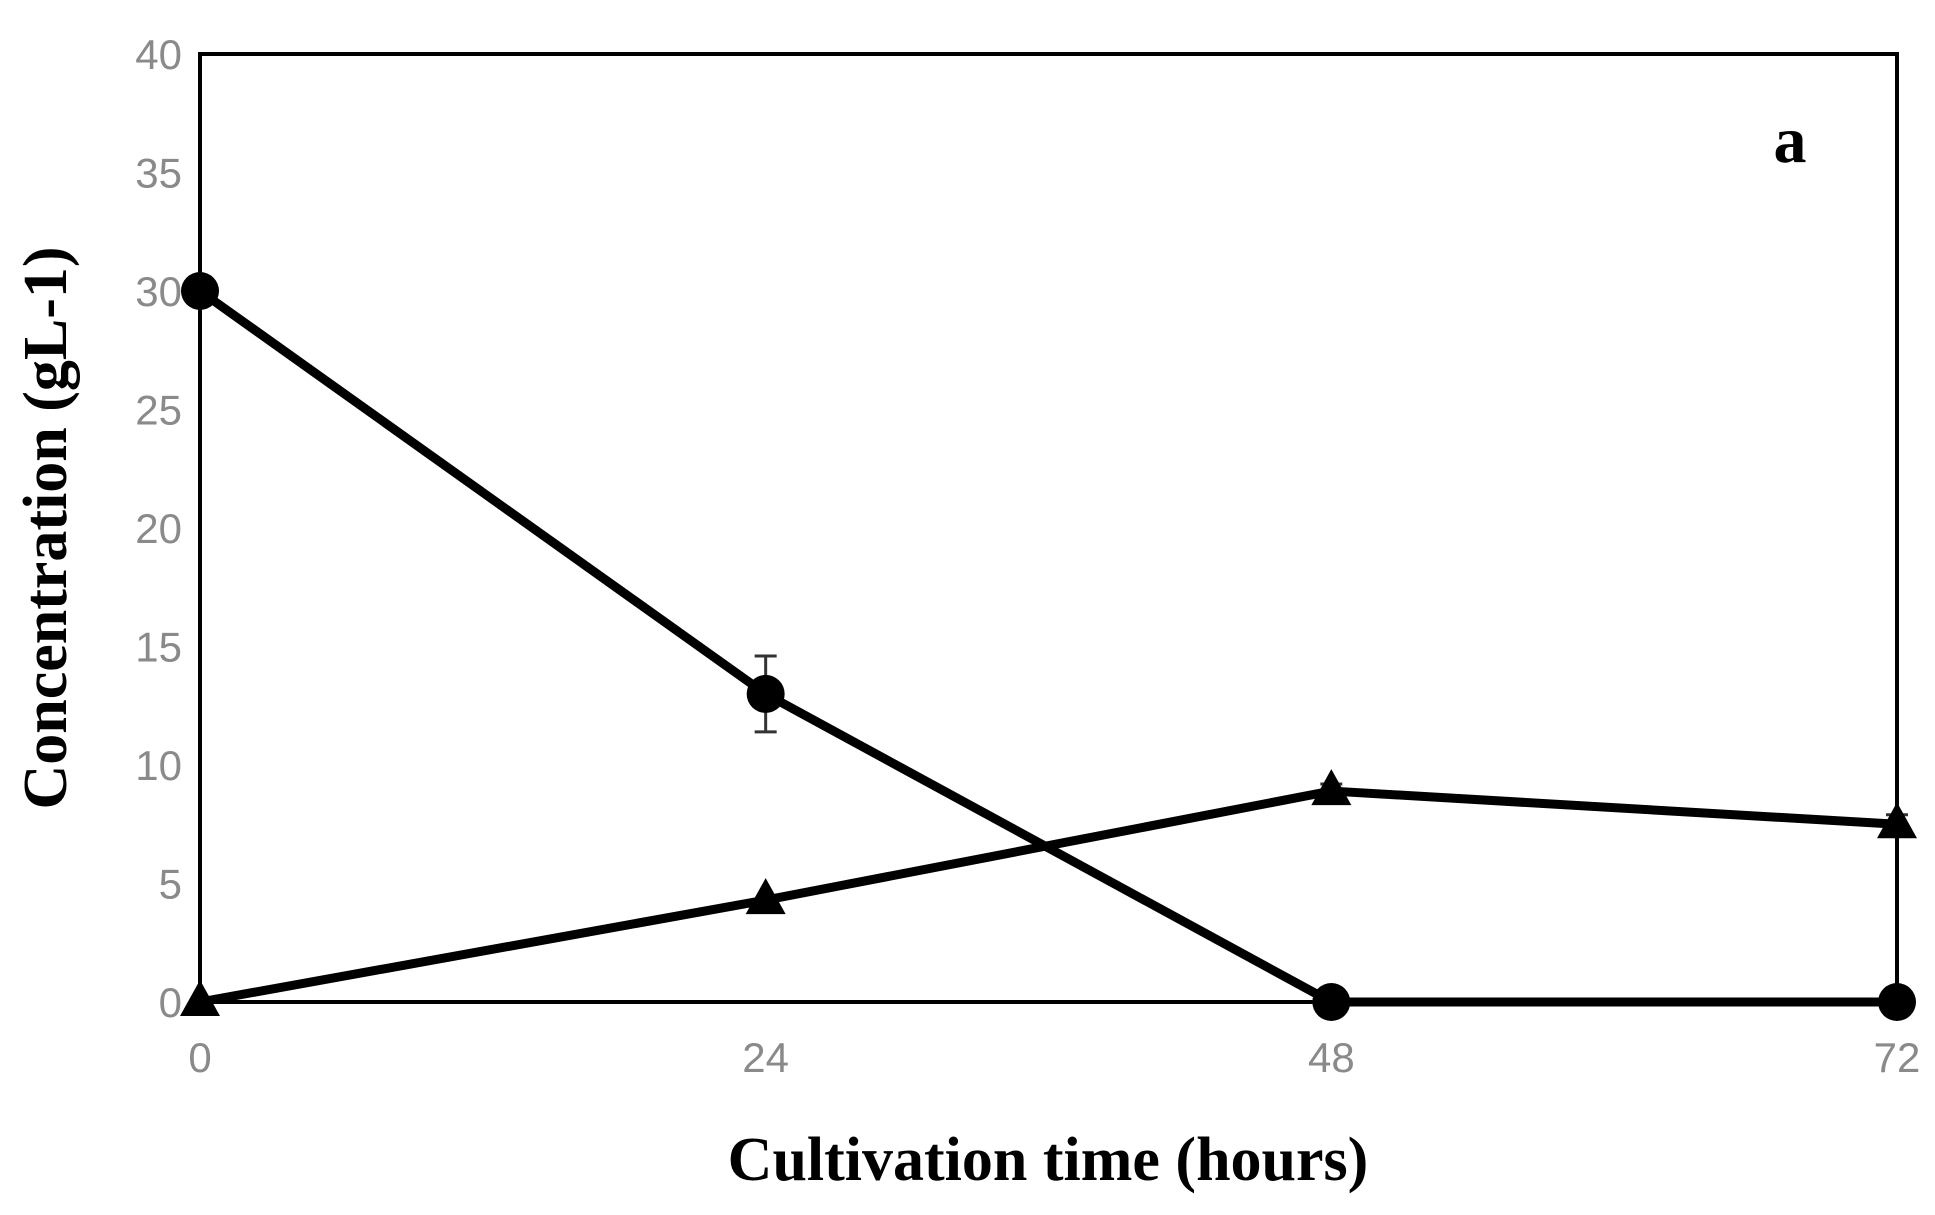 This screenshot has width=1935, height=1215. I want to click on y-tick-label: 30, so click(158, 291).